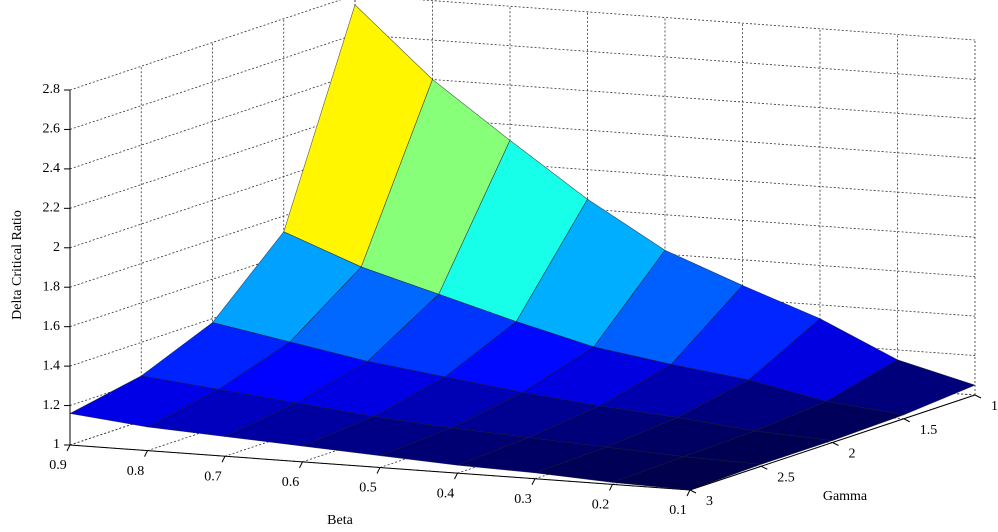 The width and height of the screenshot is (998, 532). I want to click on x-tick-label: 0.8, so click(136, 471).